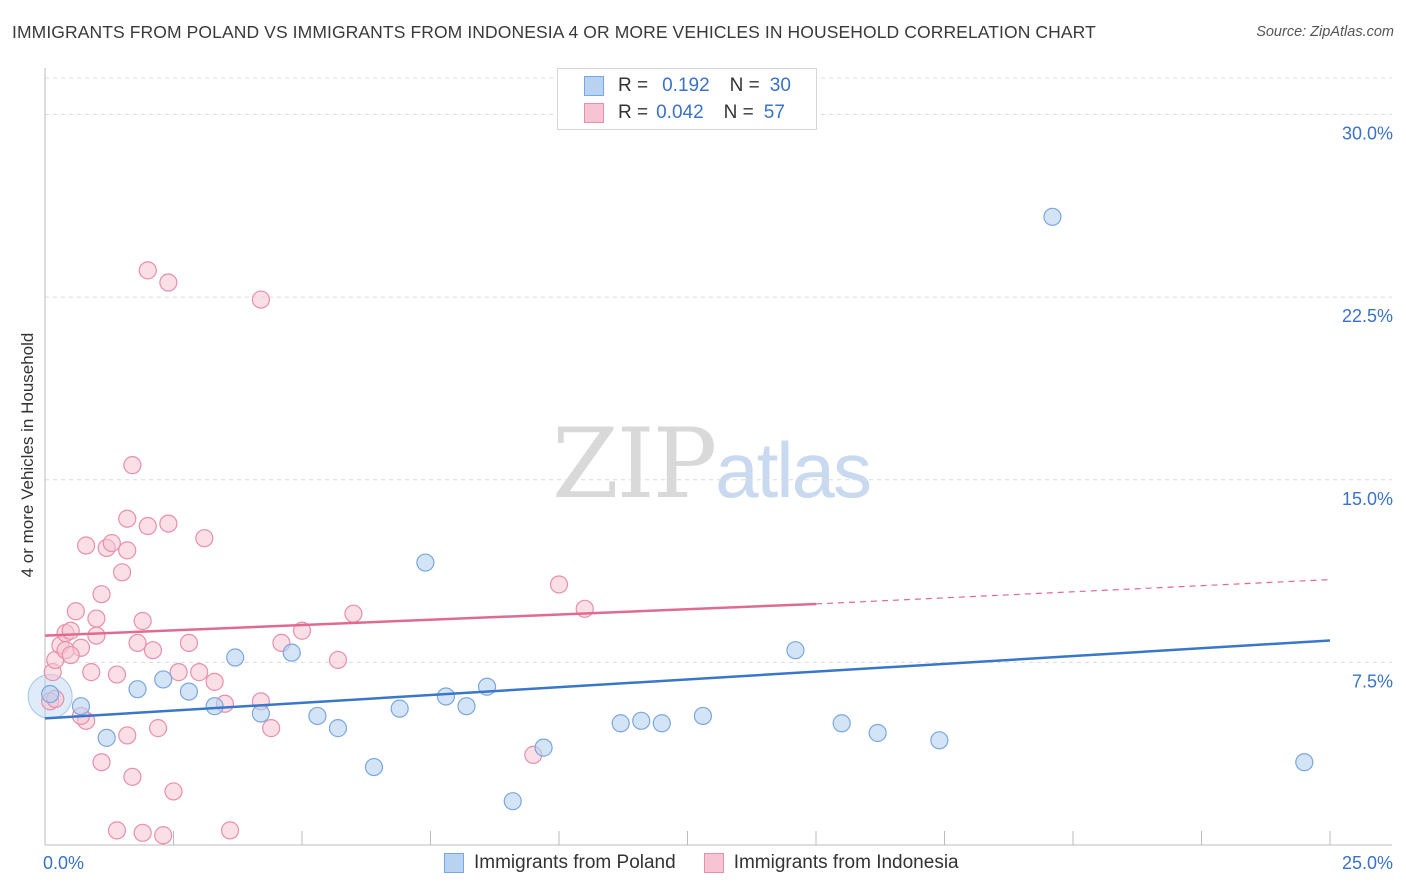 This screenshot has height=892, width=1406. What do you see at coordinates (63, 863) in the screenshot?
I see `x-tick-label: 0.0%` at bounding box center [63, 863].